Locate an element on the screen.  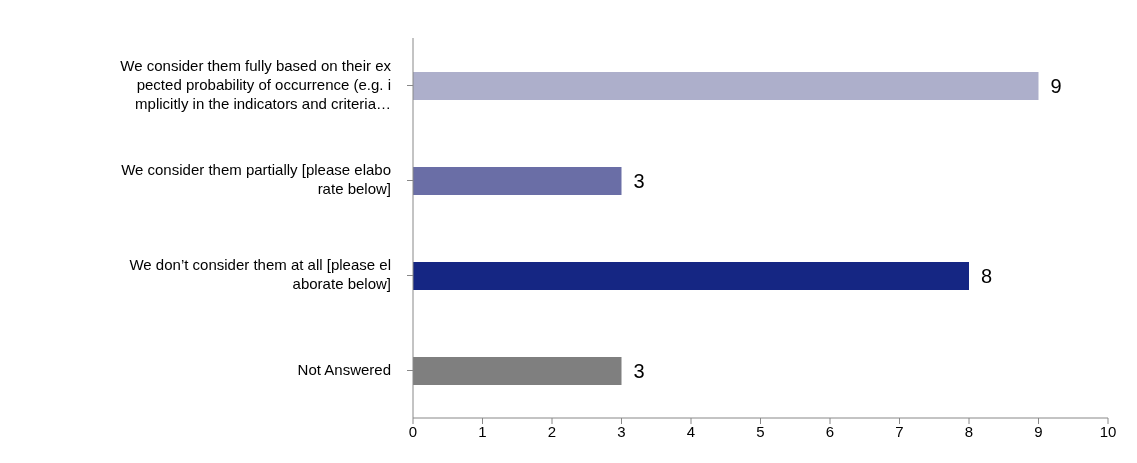
x-tick-label: 3 is located at coordinates (621, 431).